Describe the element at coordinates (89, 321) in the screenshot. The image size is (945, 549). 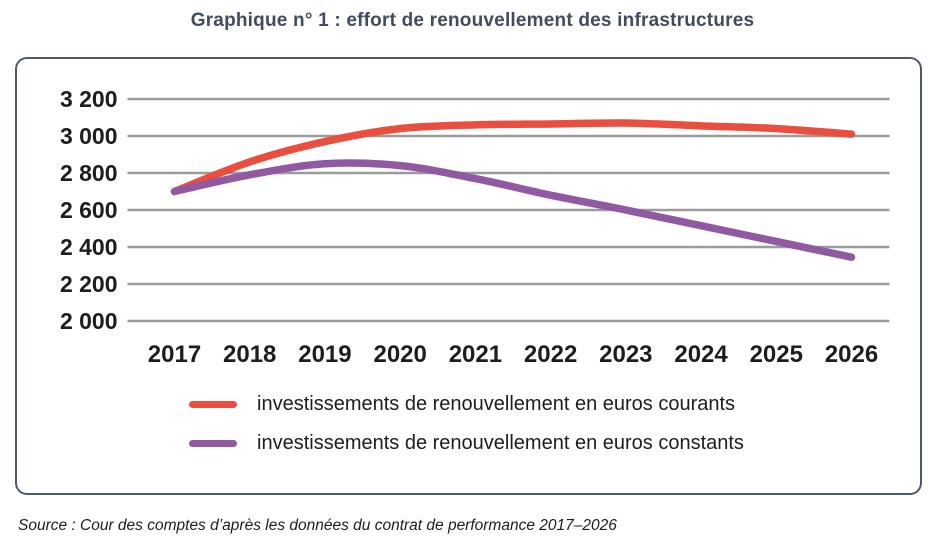
I see `y-tick-label: 2 000` at that location.